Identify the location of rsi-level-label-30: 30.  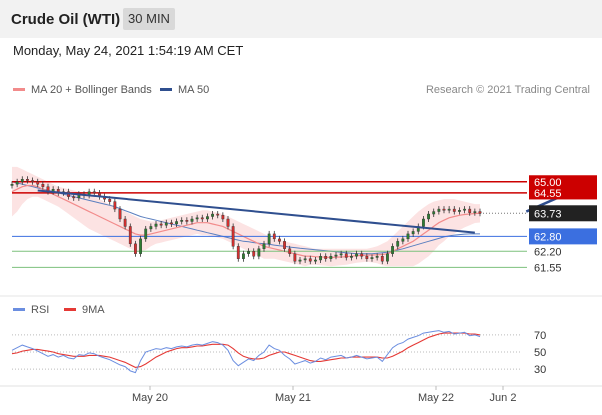
(540, 370).